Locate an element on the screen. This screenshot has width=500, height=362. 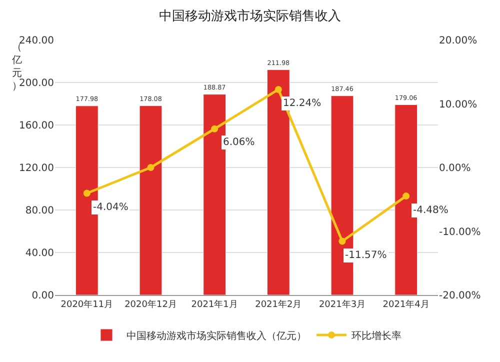
legend-label: 环比增长率 is located at coordinates (377, 336).